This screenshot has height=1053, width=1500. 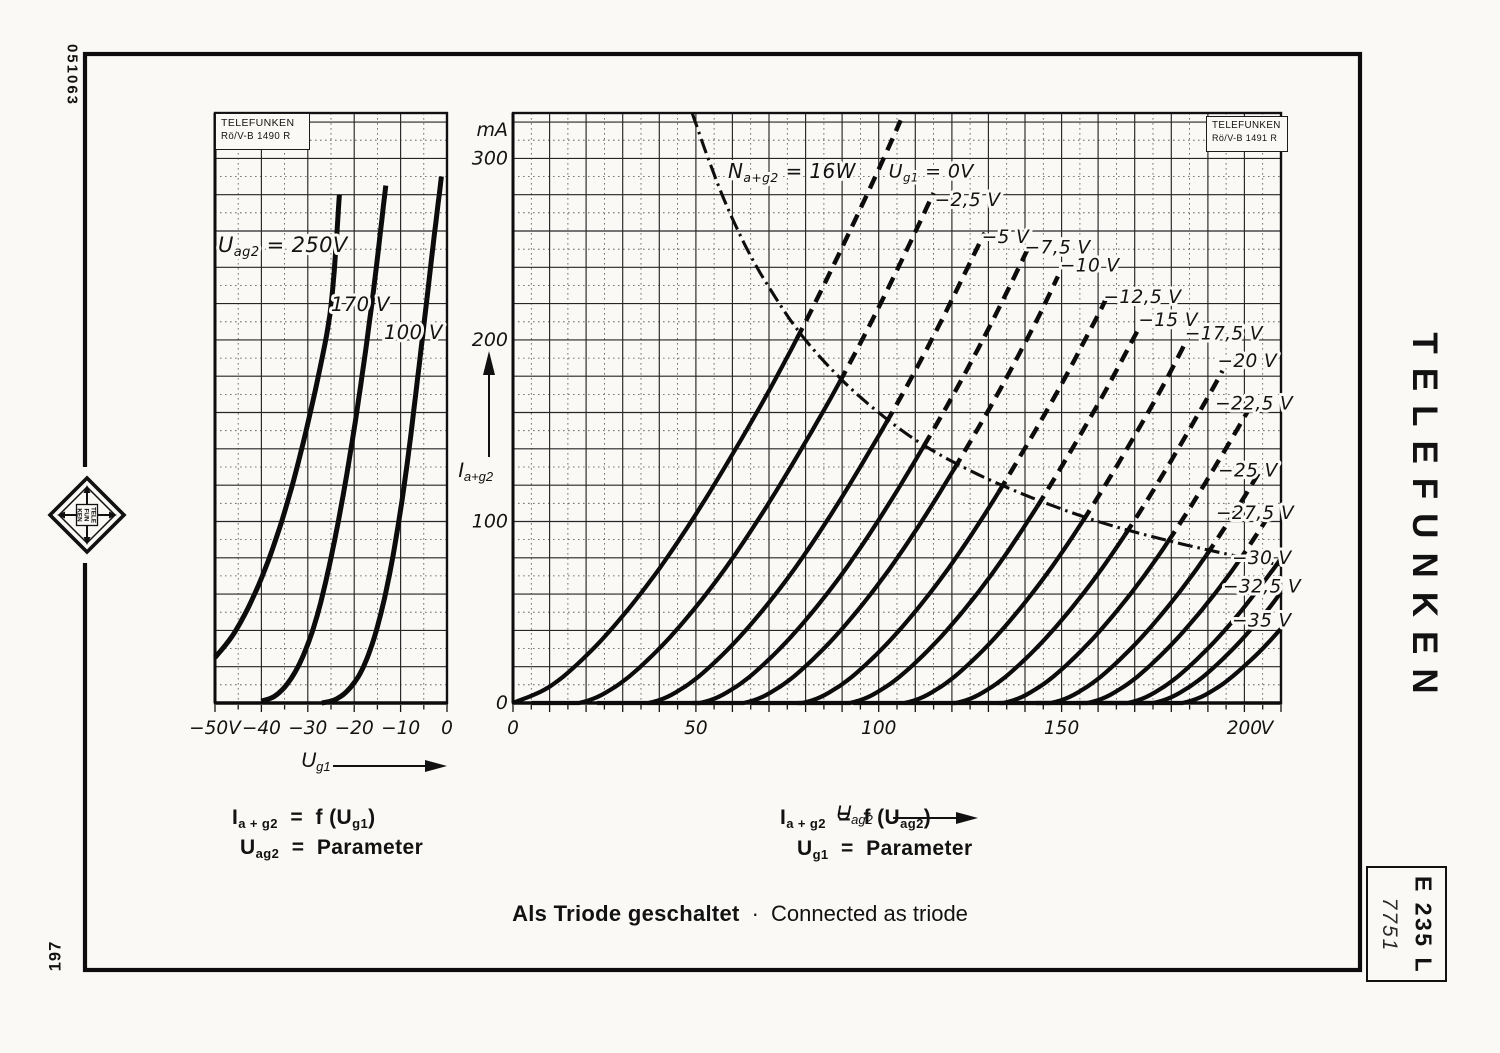 I want to click on curve-label-Ug1 = −35 V: −35 V, so click(x=1262, y=621).